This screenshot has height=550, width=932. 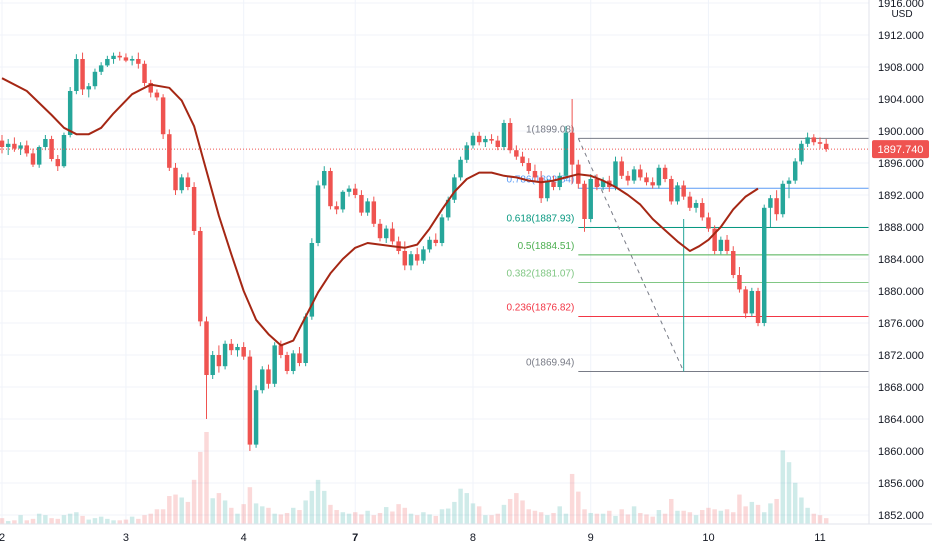 I want to click on y-tick-label: 1876.000, so click(x=901, y=324).